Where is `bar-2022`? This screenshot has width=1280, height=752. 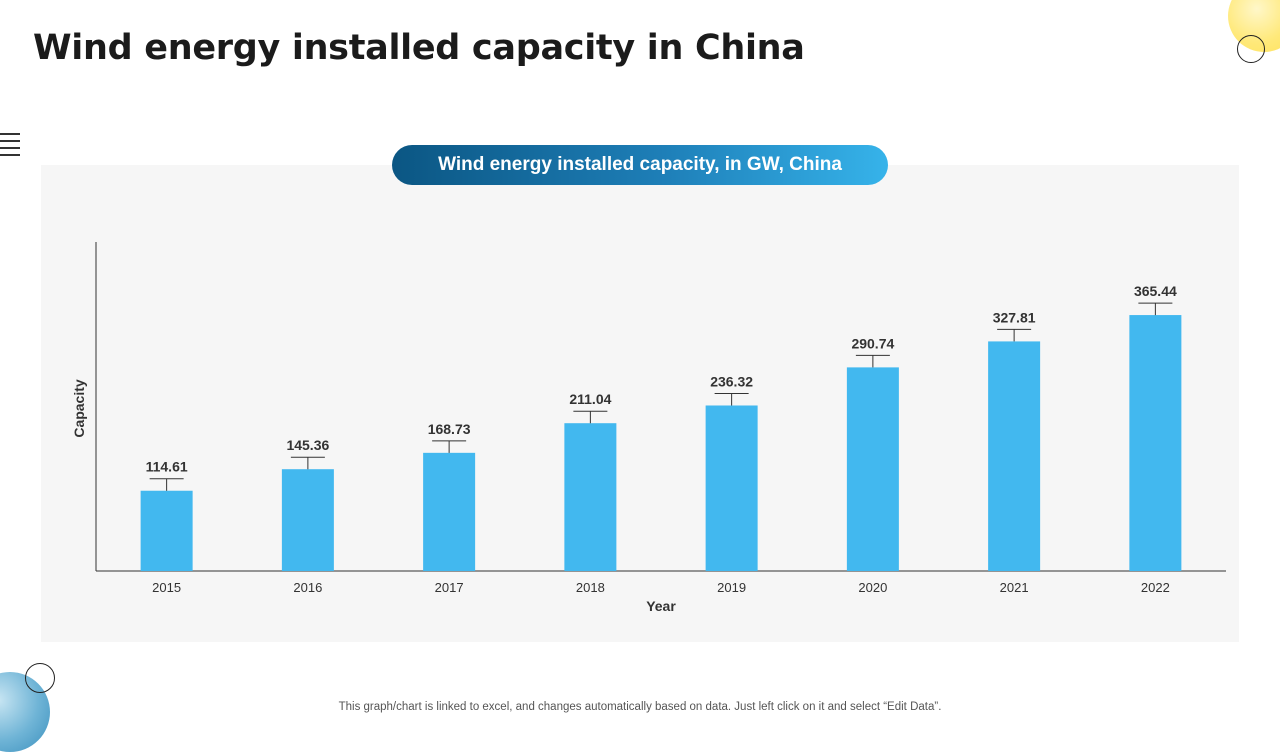
bar-2022 is located at coordinates (1155, 443).